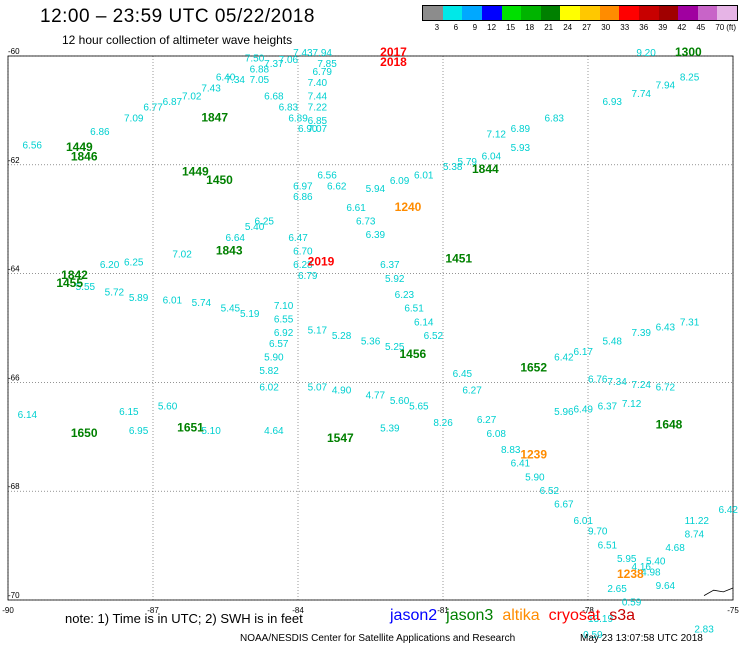 Image resolution: width=740 pixels, height=650 pixels. What do you see at coordinates (14, 160) in the screenshot?
I see `lat-tick-label: -62` at bounding box center [14, 160].